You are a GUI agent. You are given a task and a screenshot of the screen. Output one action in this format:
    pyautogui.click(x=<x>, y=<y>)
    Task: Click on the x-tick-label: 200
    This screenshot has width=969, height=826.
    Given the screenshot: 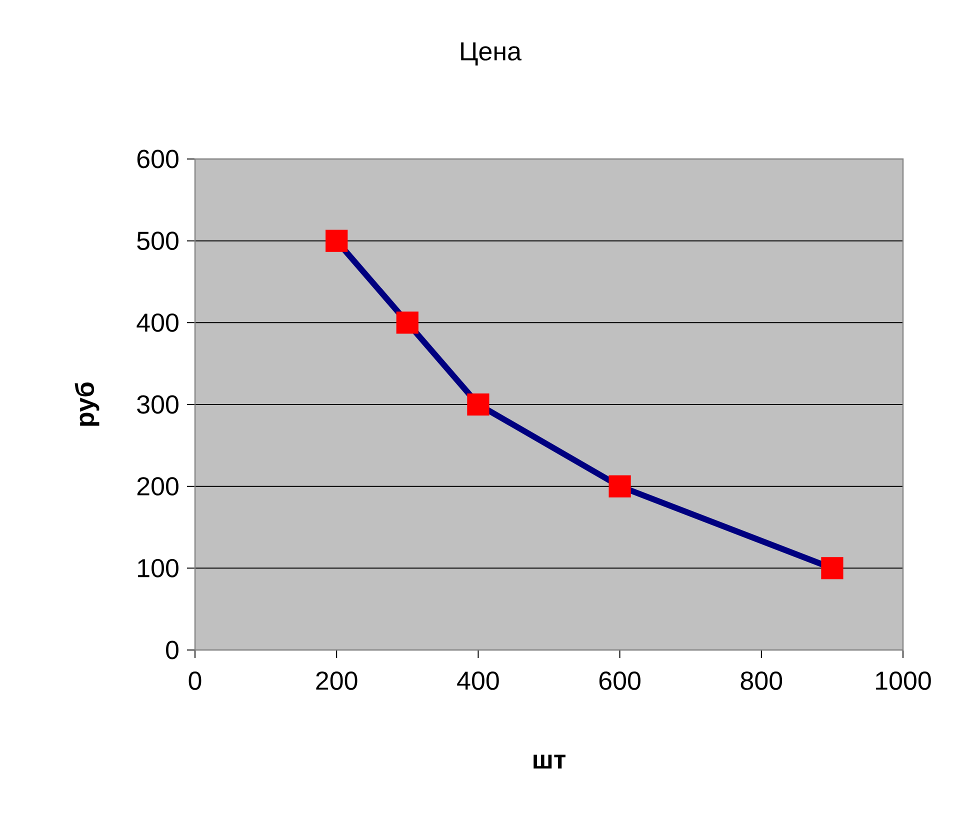 What is the action you would take?
    pyautogui.click(x=337, y=681)
    